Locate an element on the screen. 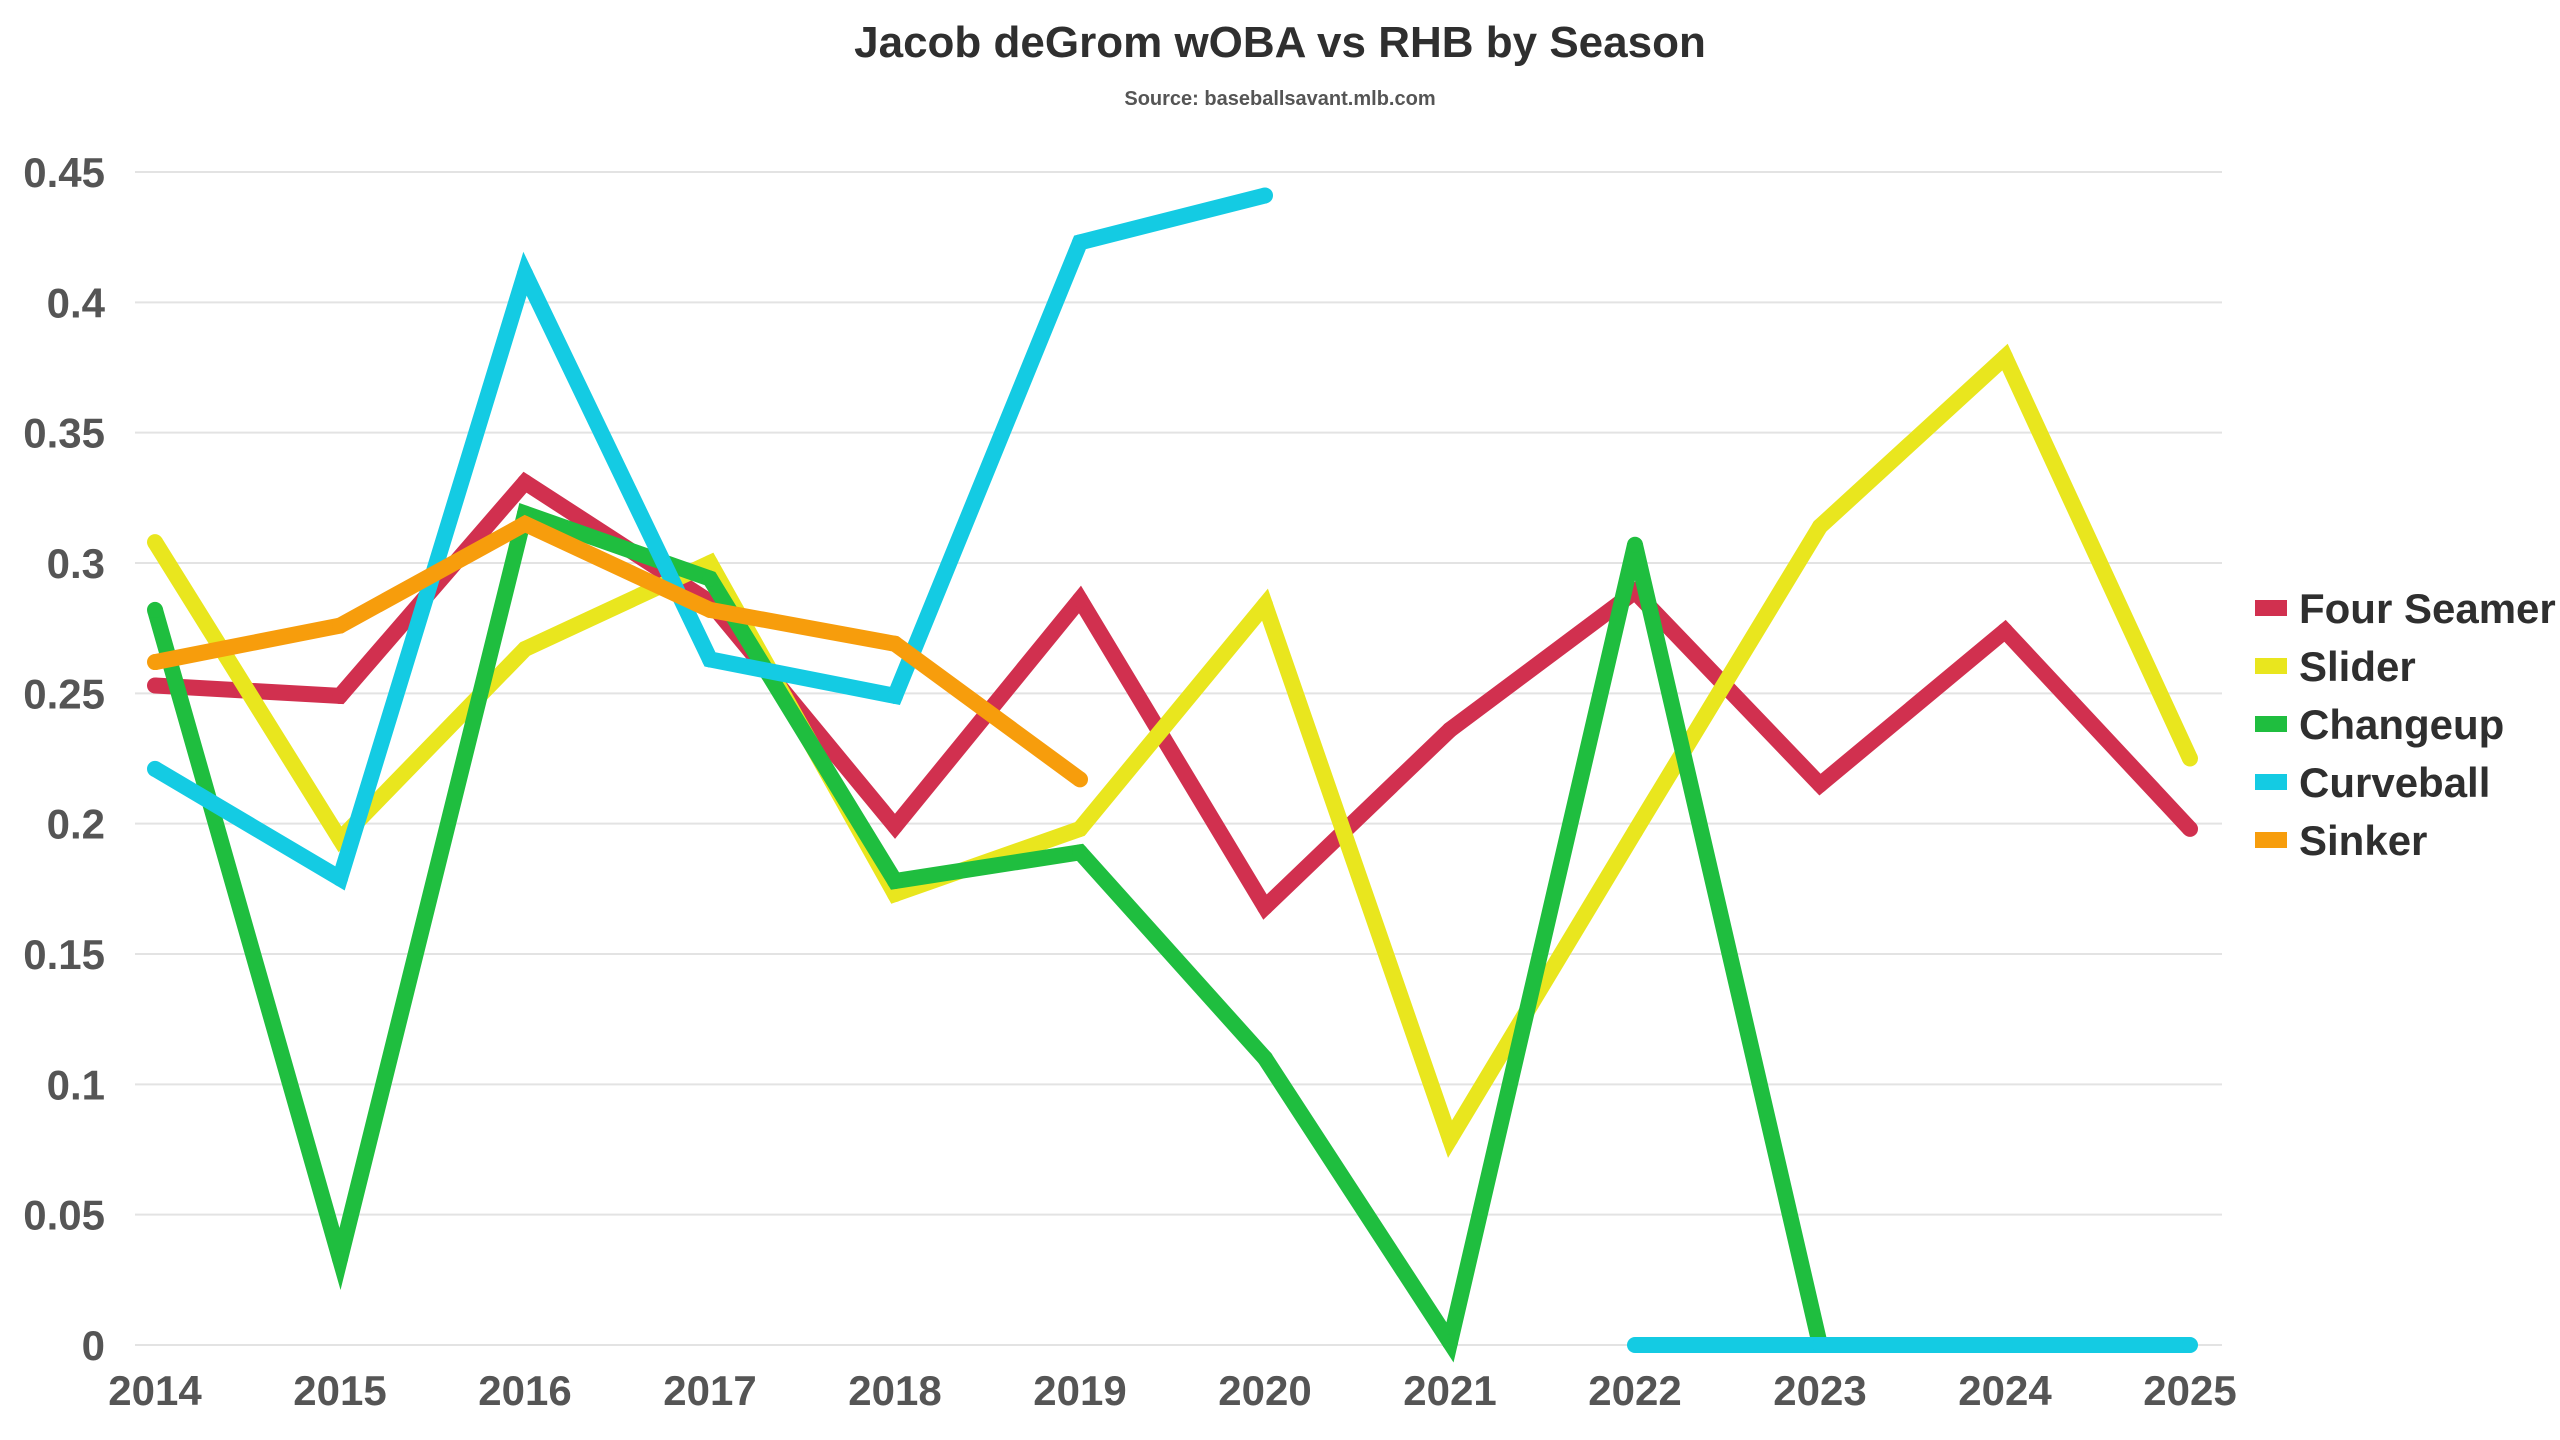 This screenshot has width=2560, height=1440. y-tick-label: 0.15 is located at coordinates (64, 954).